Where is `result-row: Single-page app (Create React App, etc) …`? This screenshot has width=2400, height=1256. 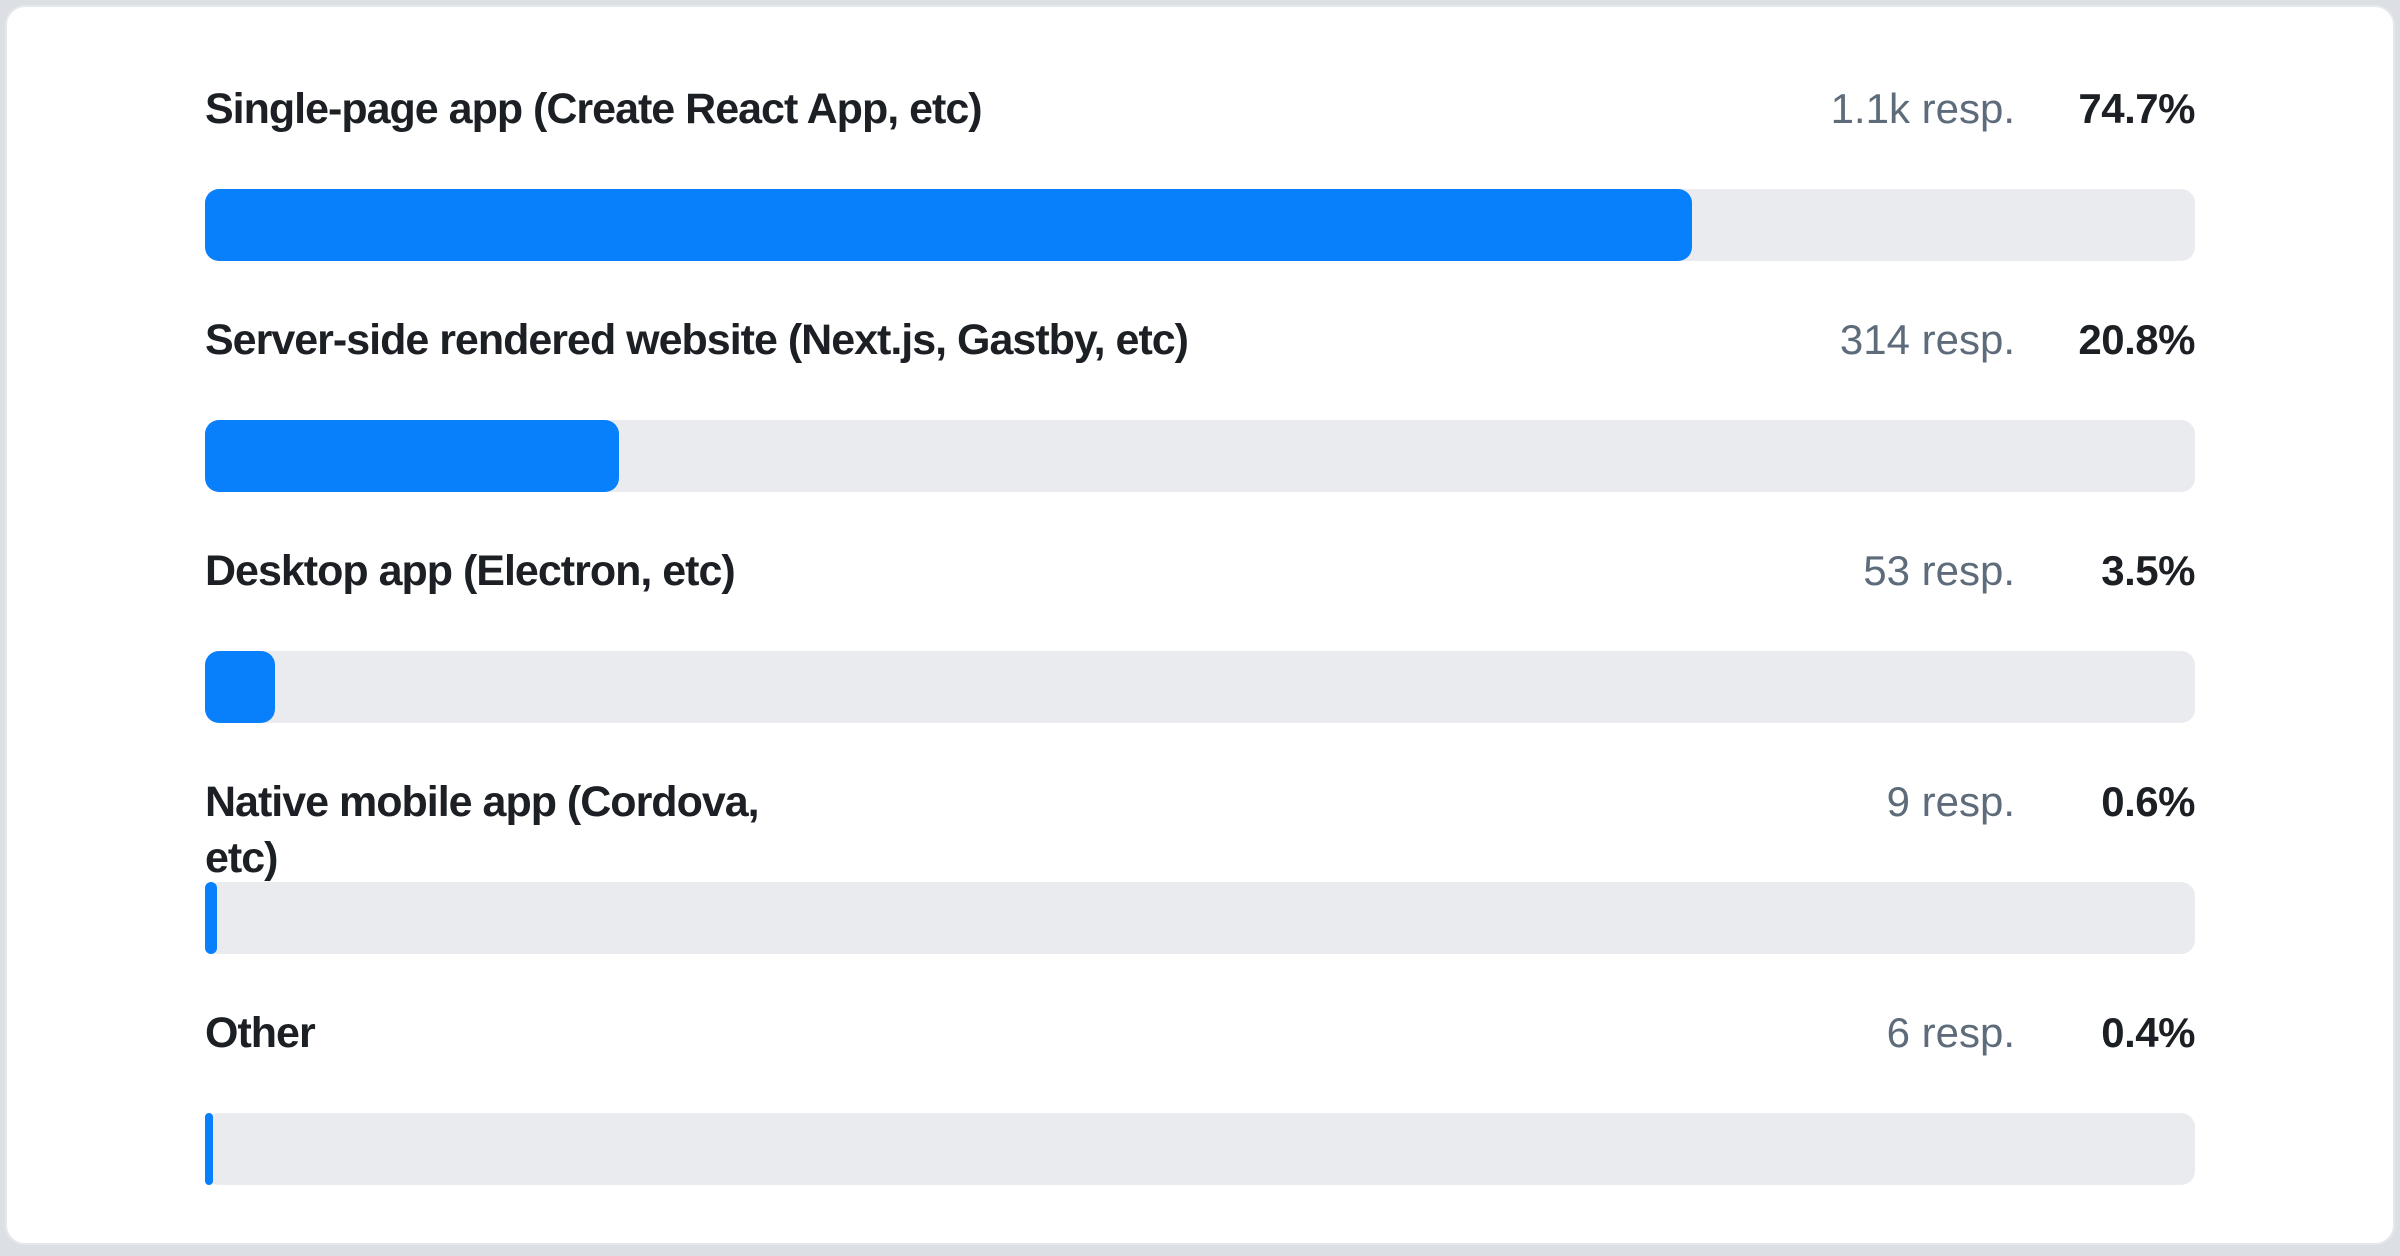 result-row: Single-page app (Create React App, etc) … is located at coordinates (1200, 171).